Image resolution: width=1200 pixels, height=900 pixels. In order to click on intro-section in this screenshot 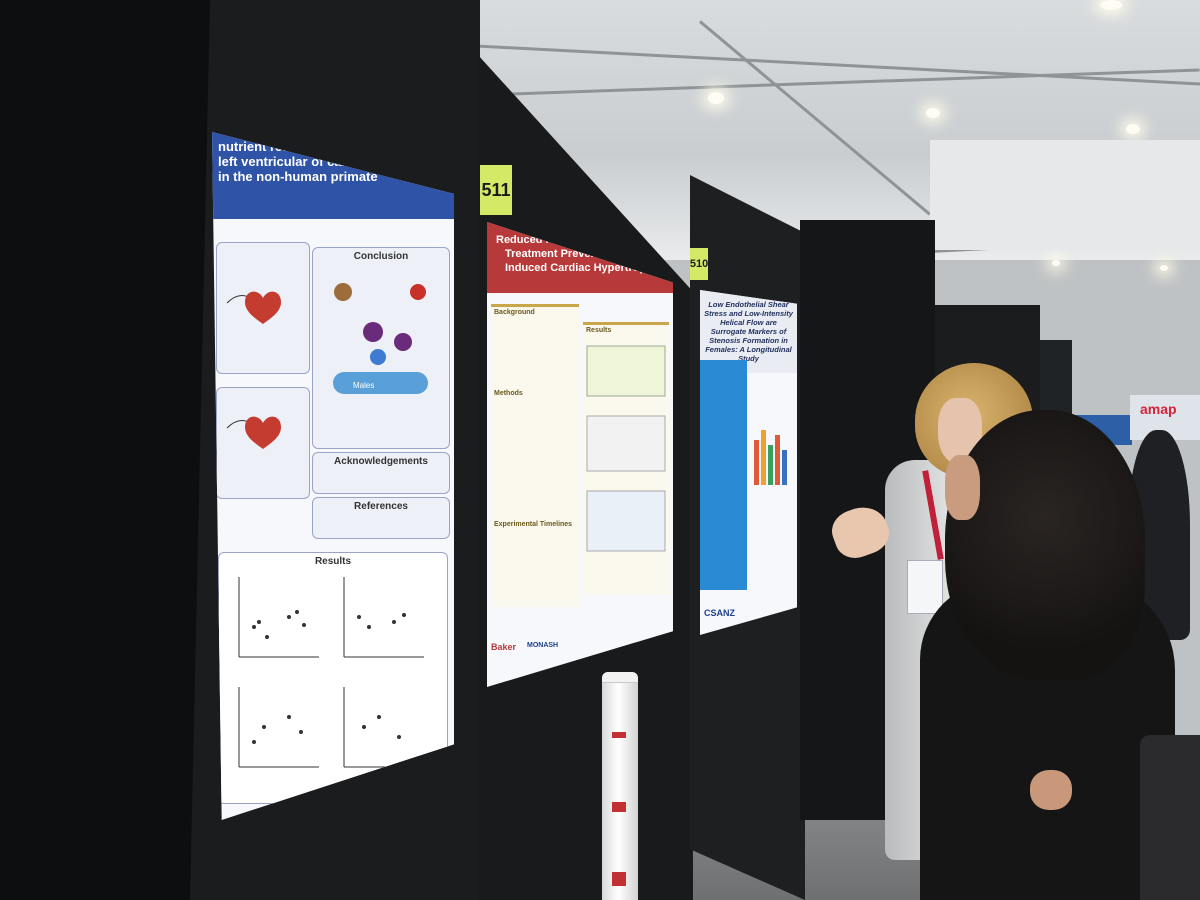, I will do `click(263, 308)`.